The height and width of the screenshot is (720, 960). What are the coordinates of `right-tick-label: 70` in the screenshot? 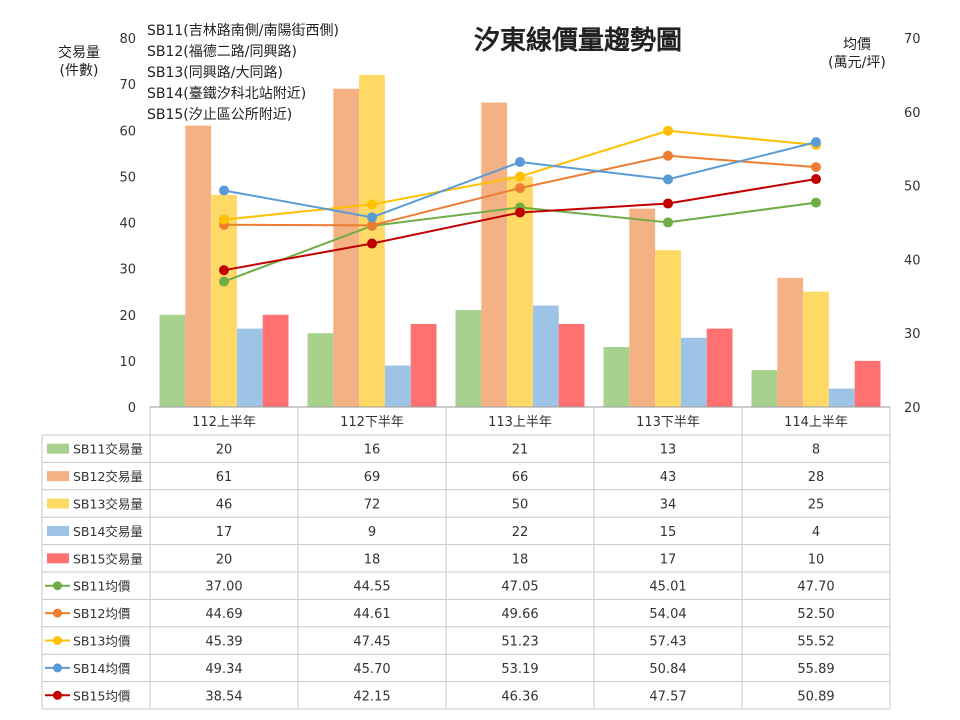 It's located at (912, 39).